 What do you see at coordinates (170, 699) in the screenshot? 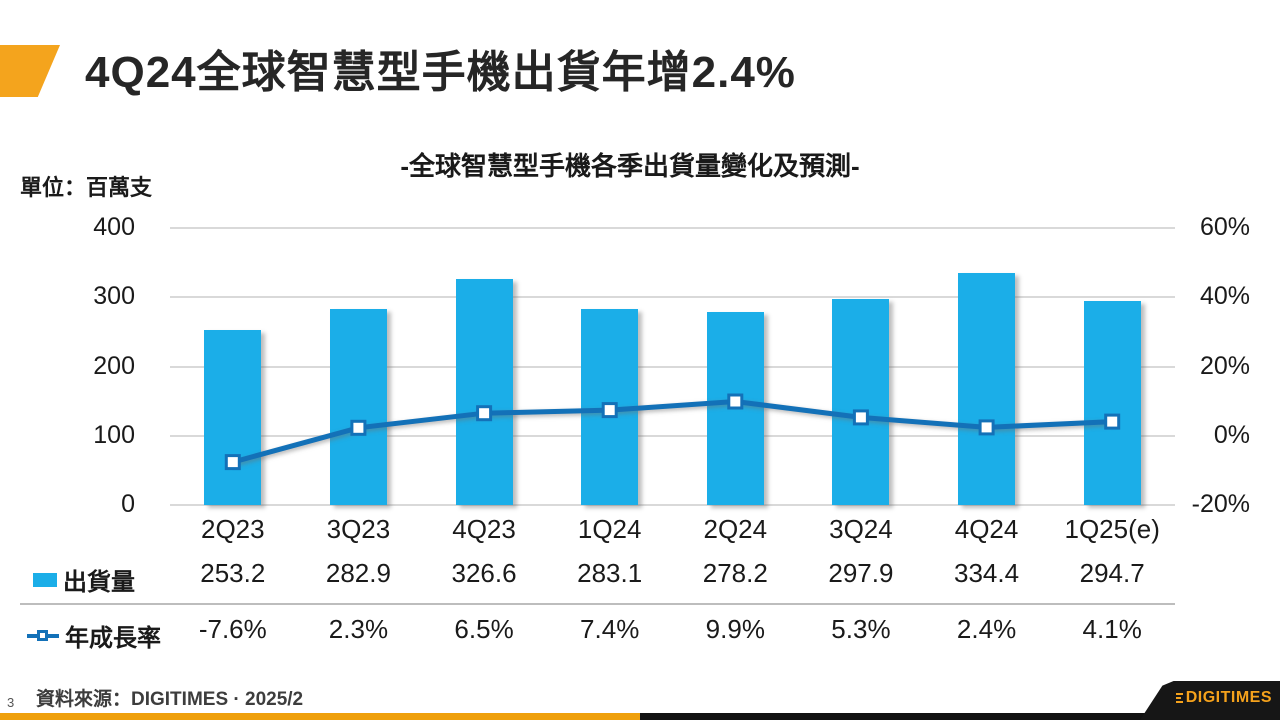
I see `source-note: 資料來源：DIGITIMES · 2025/2` at bounding box center [170, 699].